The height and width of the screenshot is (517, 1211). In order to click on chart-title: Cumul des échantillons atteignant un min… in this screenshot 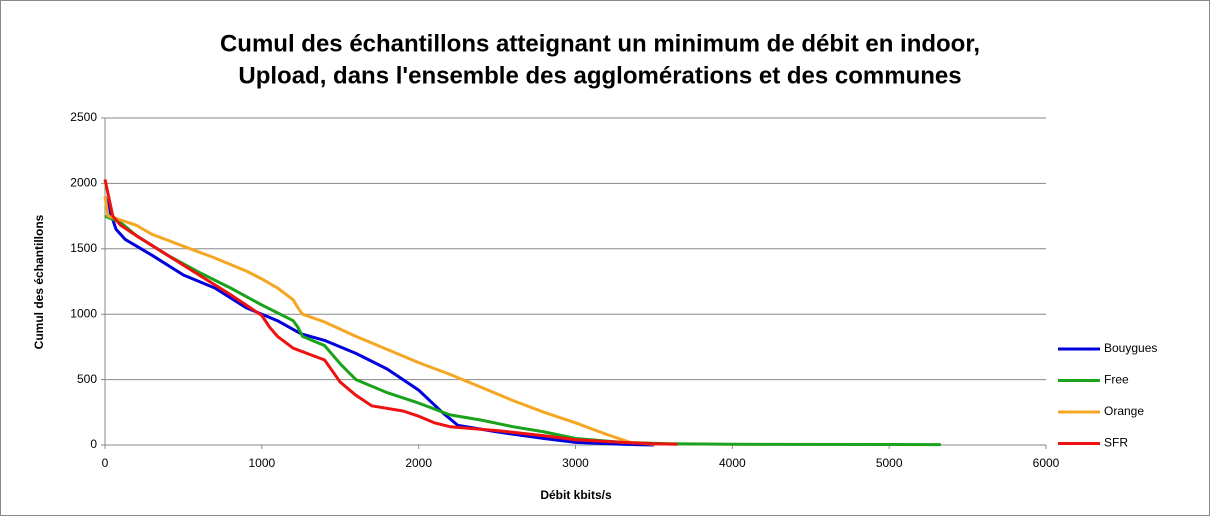, I will do `click(600, 43)`.